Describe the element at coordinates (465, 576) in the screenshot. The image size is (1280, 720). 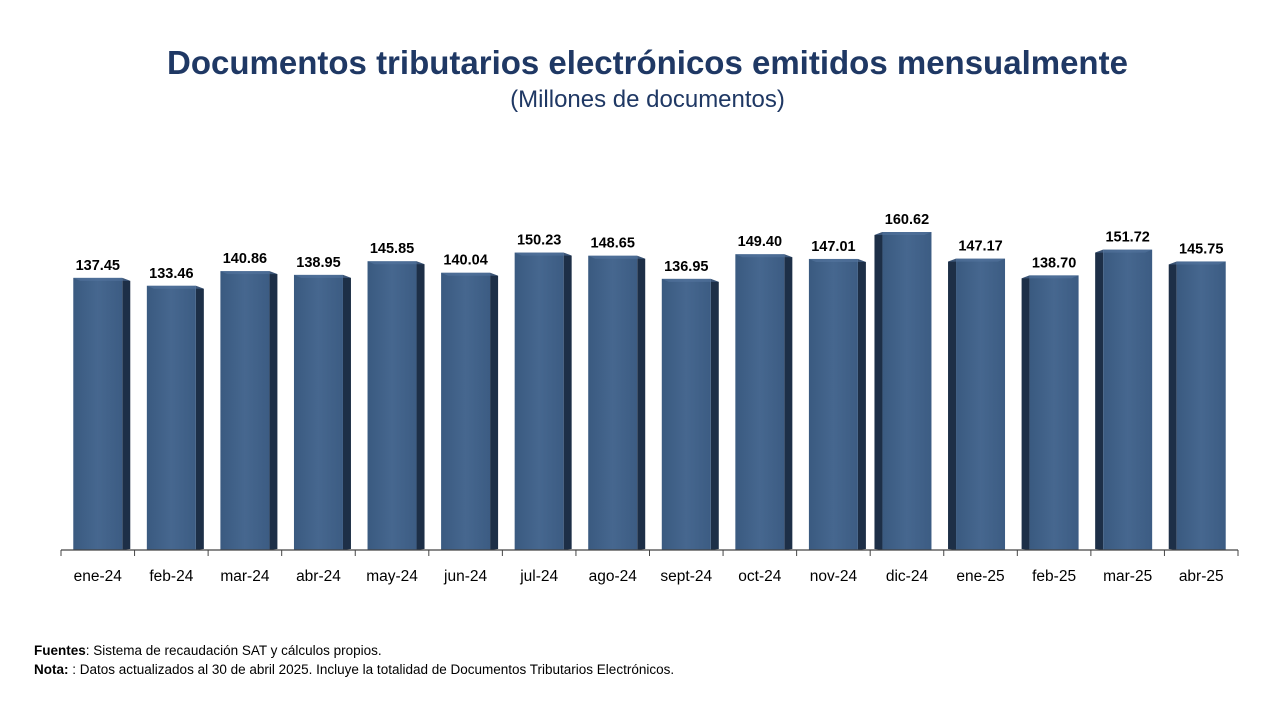
I see `x-tick-label: jun-24` at that location.